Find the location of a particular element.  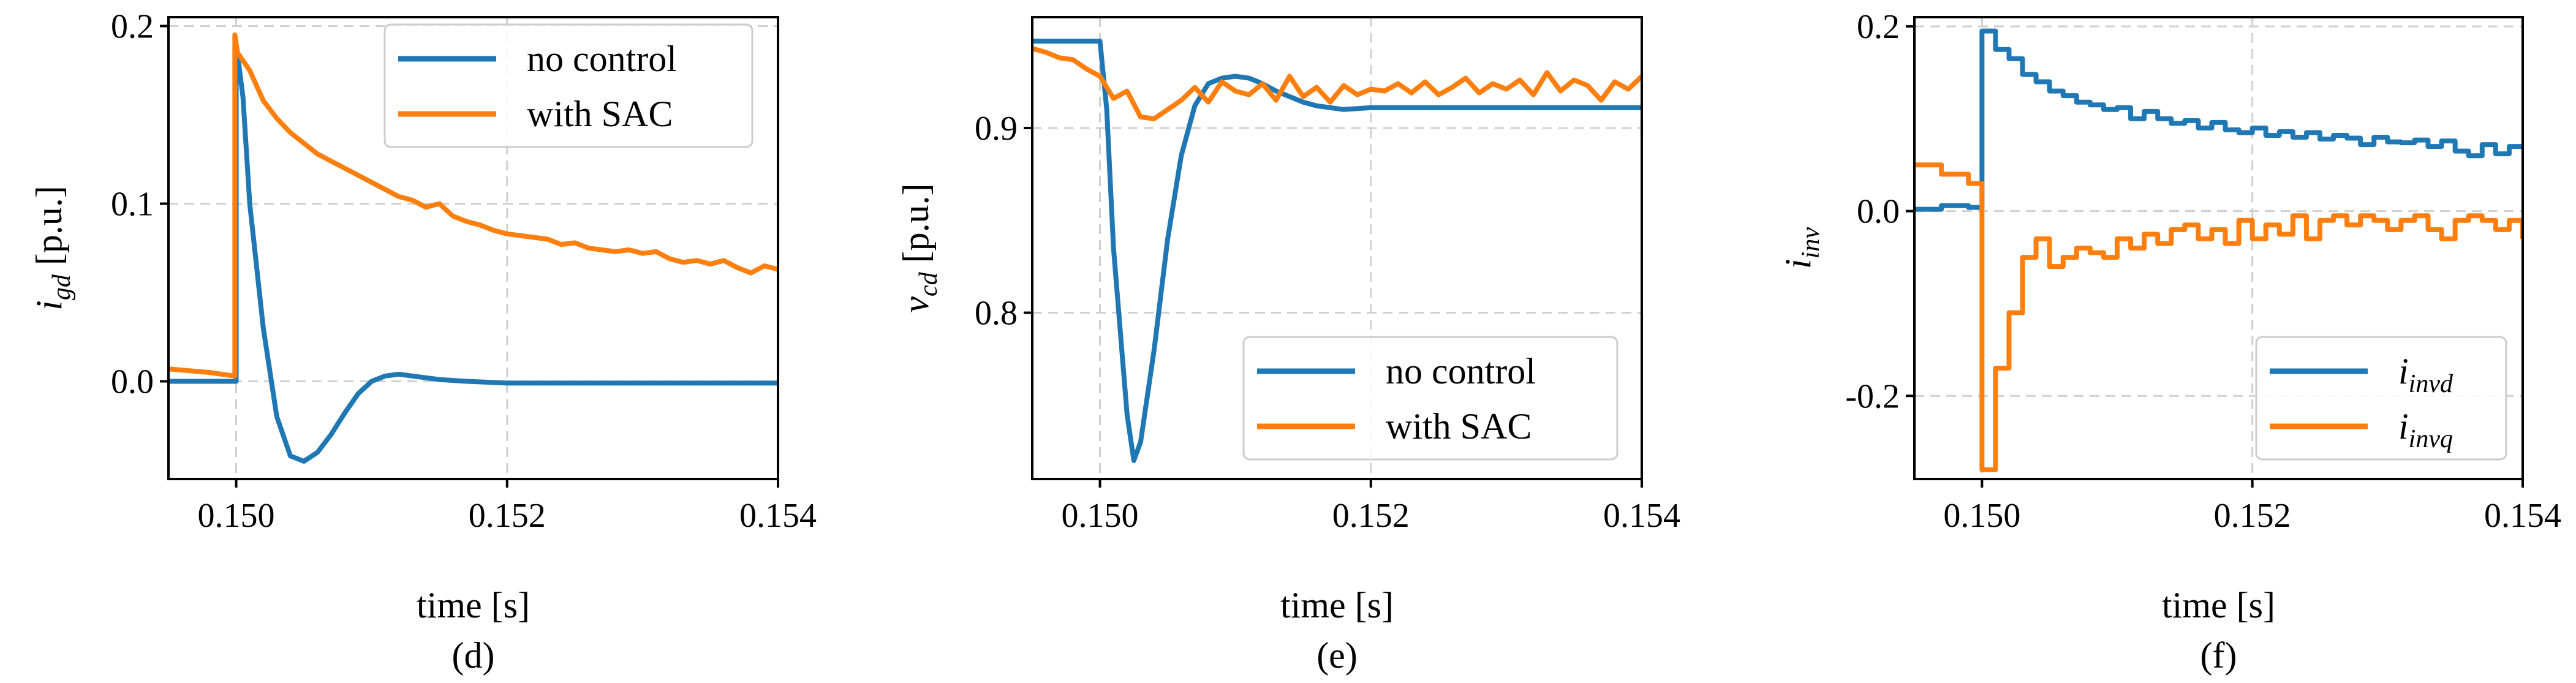

y-axis-label-subscript: inv is located at coordinates (1811, 243).